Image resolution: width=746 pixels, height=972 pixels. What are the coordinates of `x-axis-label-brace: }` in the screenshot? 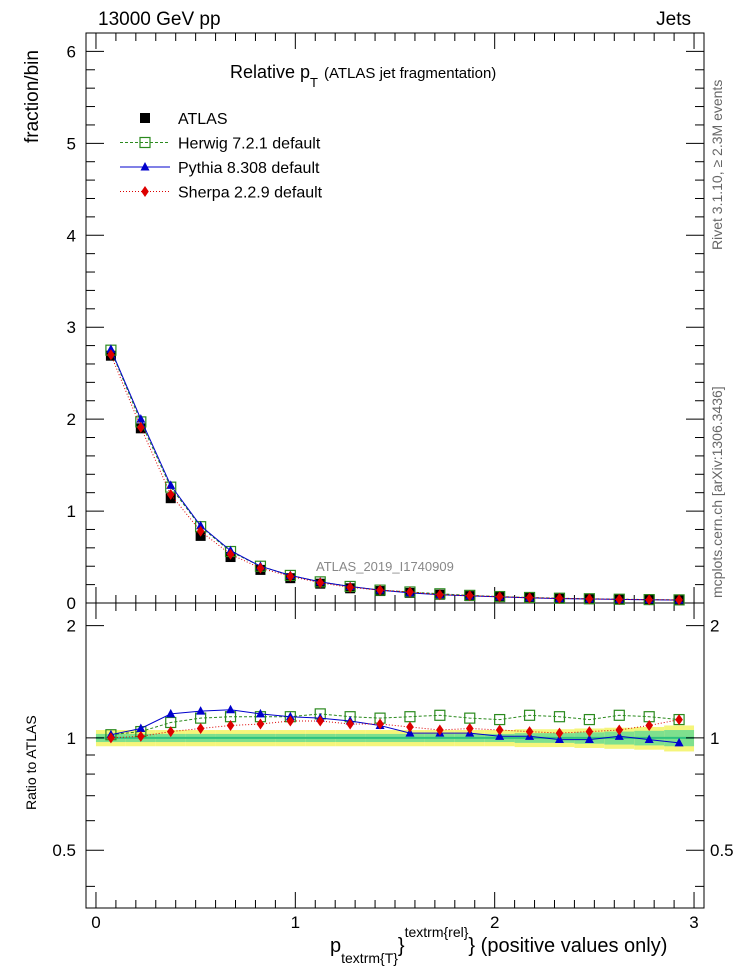 It's located at (401, 946).